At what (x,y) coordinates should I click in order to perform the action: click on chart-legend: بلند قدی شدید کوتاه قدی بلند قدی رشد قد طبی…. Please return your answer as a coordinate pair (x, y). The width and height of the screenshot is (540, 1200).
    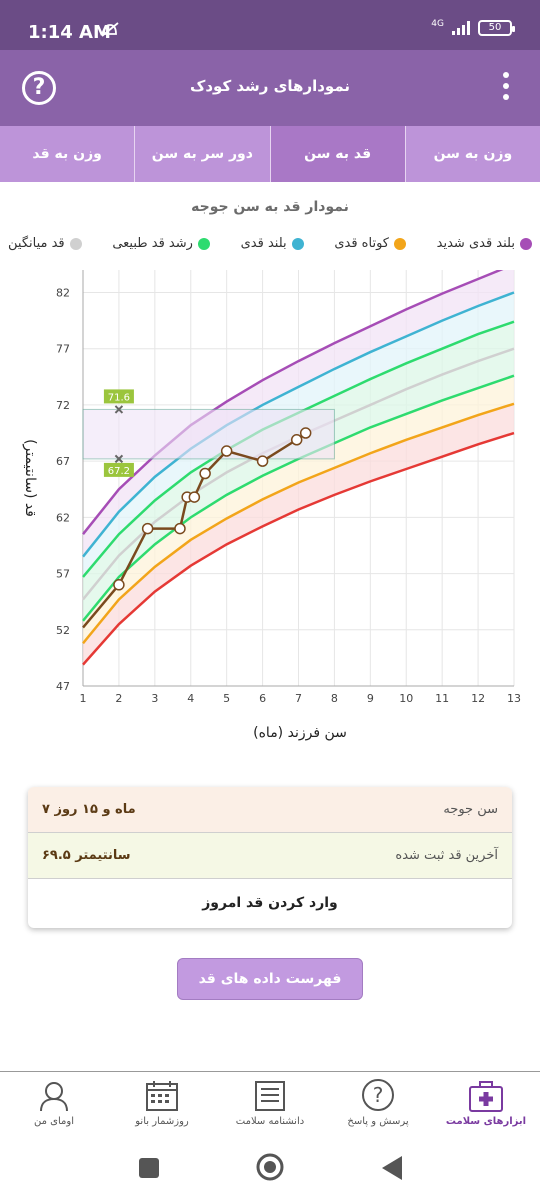
    Looking at the image, I should click on (270, 243).